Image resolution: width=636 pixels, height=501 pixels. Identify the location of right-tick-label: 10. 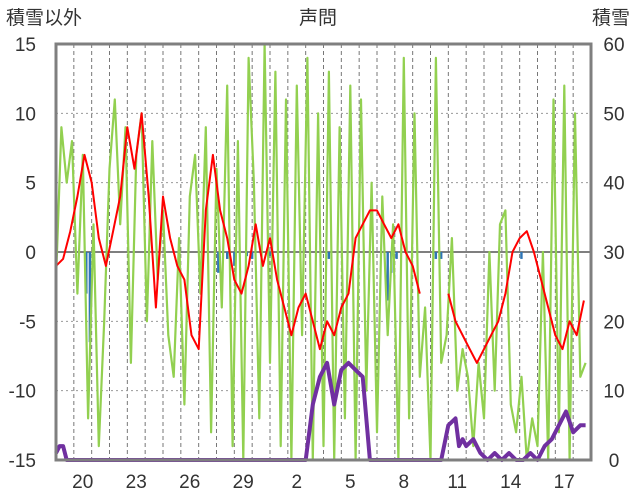
(613, 392).